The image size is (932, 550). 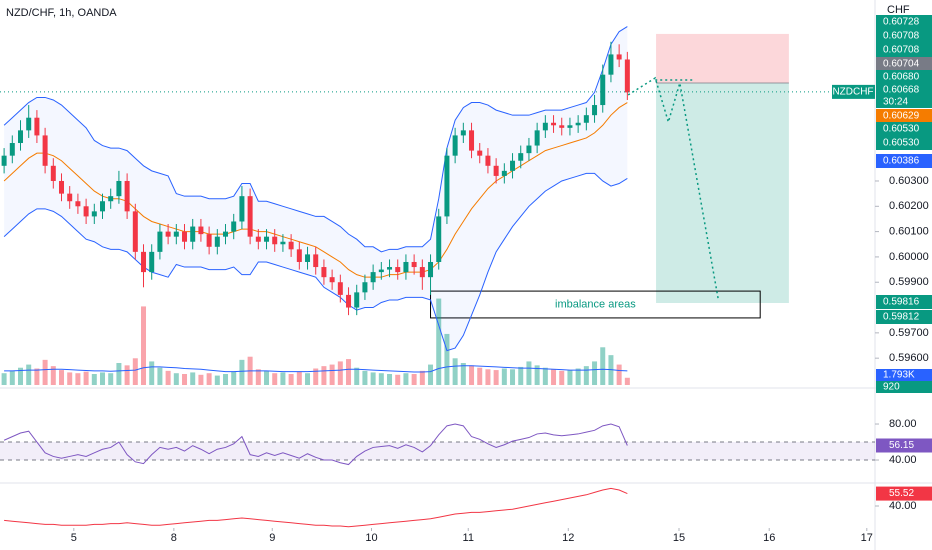 I want to click on price-tag: 0.60668, so click(x=901, y=90).